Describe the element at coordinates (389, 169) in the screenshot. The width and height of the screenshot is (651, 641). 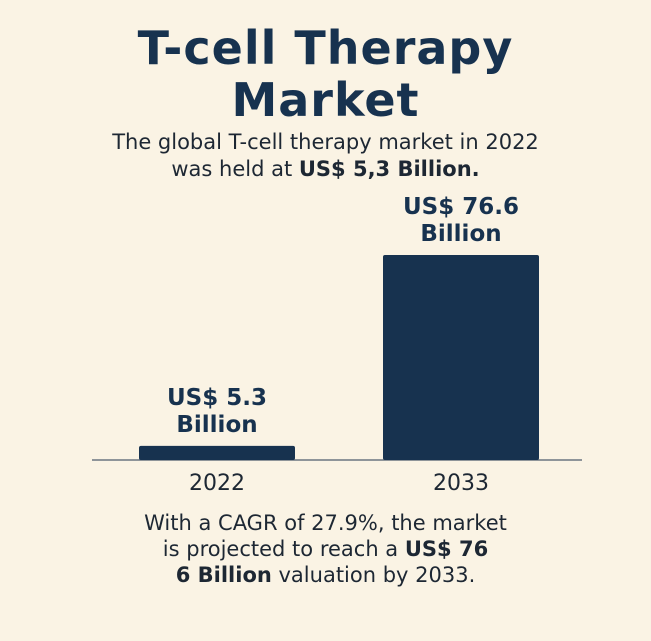
I see `subtitle-line-2-bold: US$ 5,3 Billion.` at that location.